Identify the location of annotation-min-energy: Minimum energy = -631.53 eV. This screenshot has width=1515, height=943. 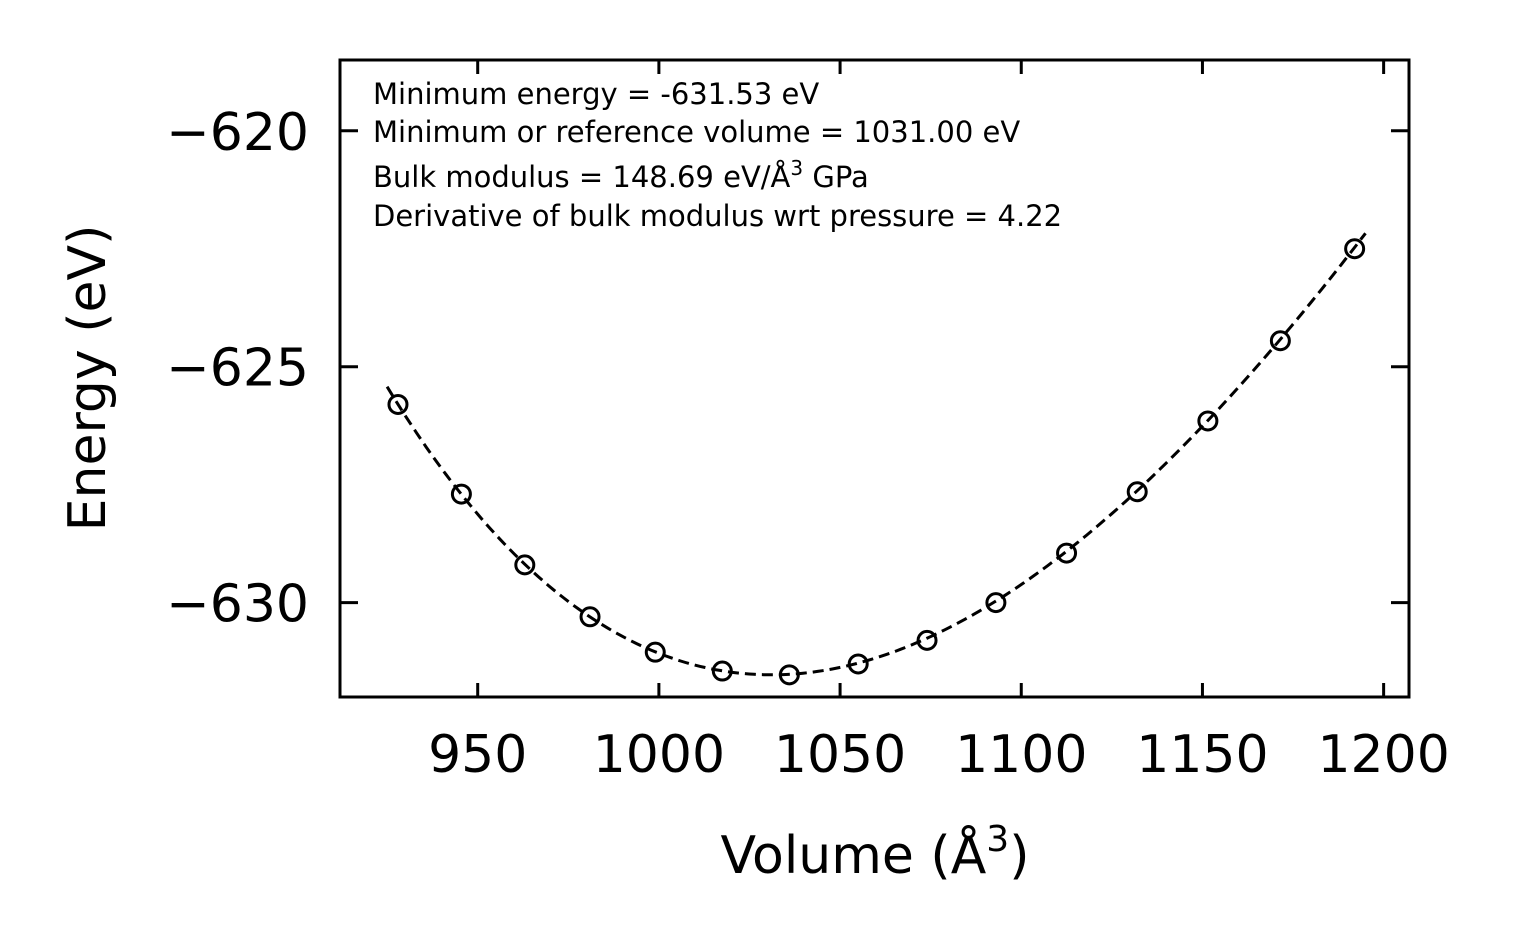
(596, 94).